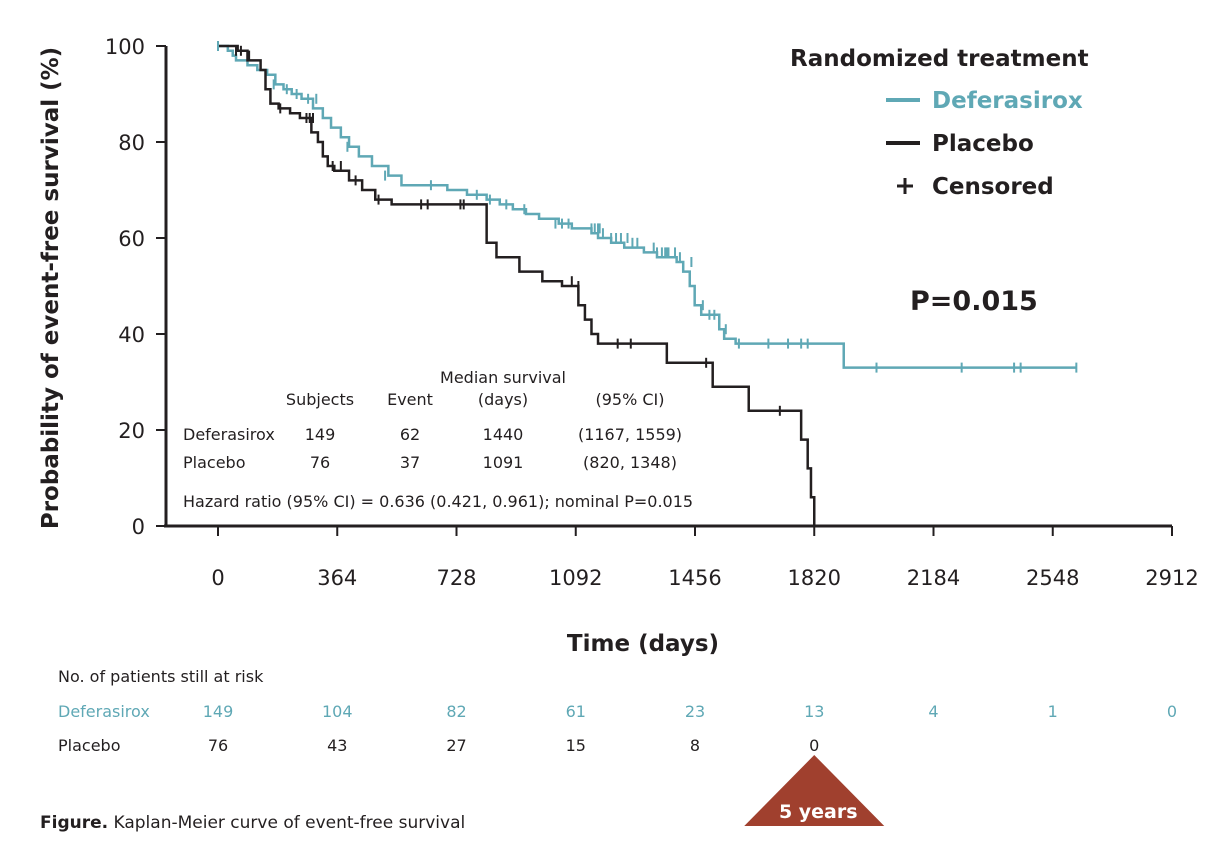  I want to click on stats-row-median: 1091, so click(503, 462).